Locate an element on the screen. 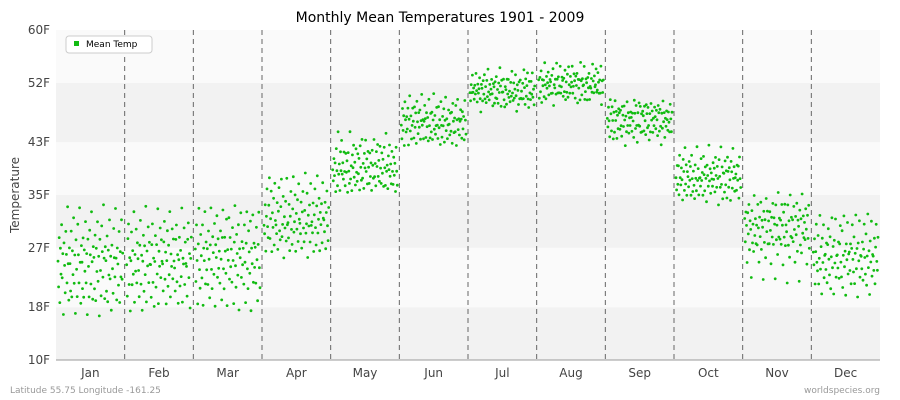  x-tick-label: Aug is located at coordinates (570, 373).